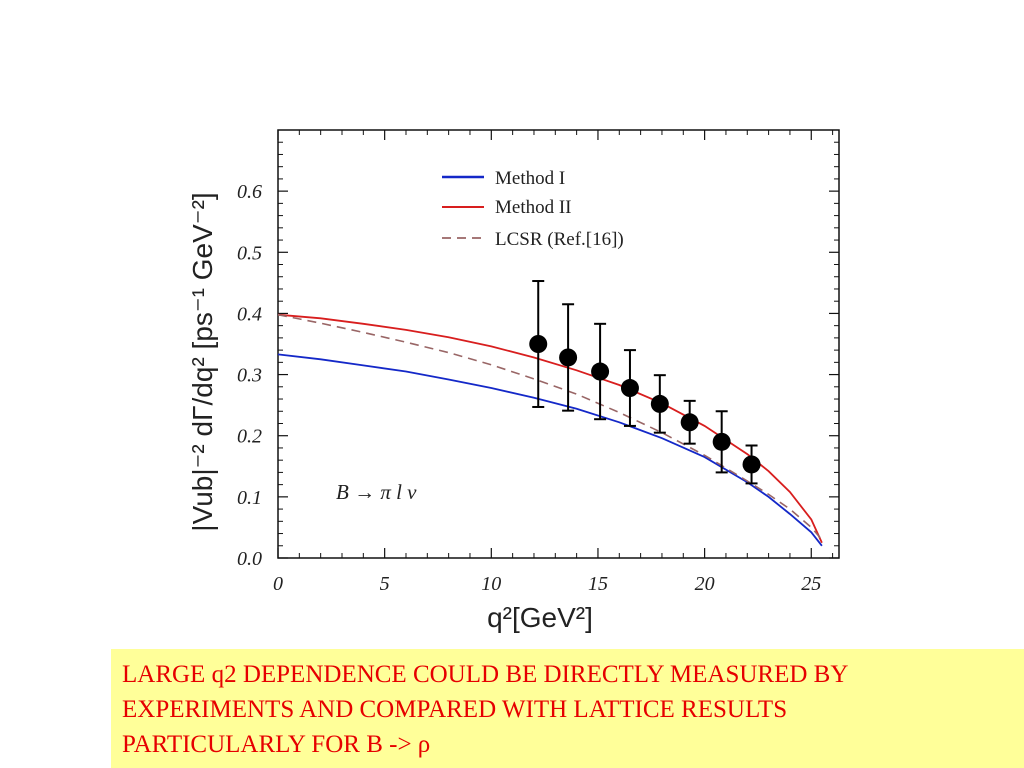 This screenshot has height=768, width=1024. I want to click on y-tick-label: 0.2, so click(249, 437).